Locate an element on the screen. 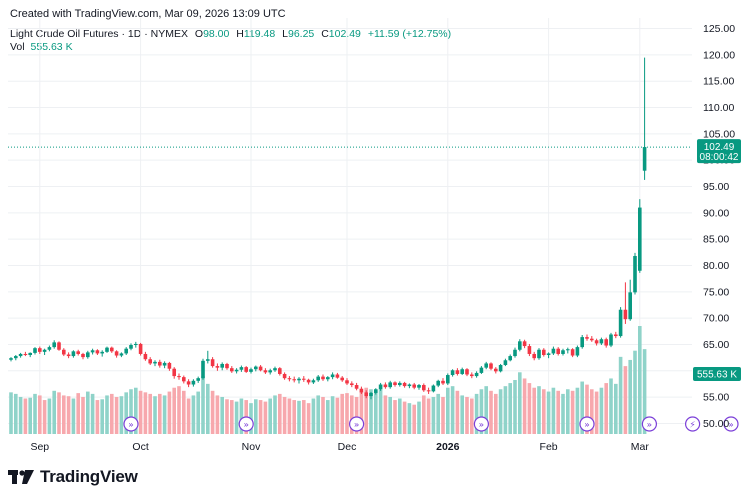 The height and width of the screenshot is (501, 752). y-tick-label: 120.00 is located at coordinates (719, 55).